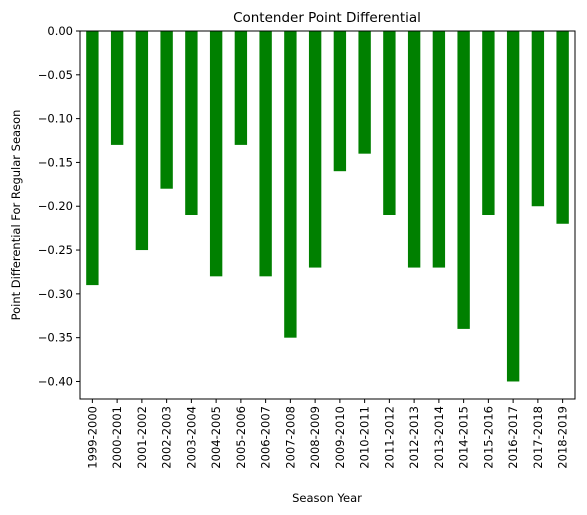 This screenshot has height=515, width=587. What do you see at coordinates (488, 123) in the screenshot?
I see `bar-2015-2016` at bounding box center [488, 123].